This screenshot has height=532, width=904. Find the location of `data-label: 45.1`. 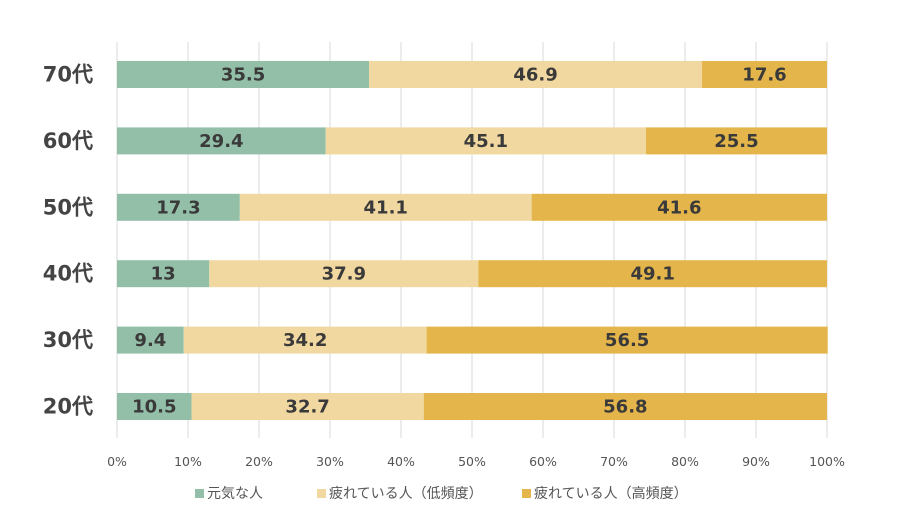

data-label: 45.1 is located at coordinates (486, 141).